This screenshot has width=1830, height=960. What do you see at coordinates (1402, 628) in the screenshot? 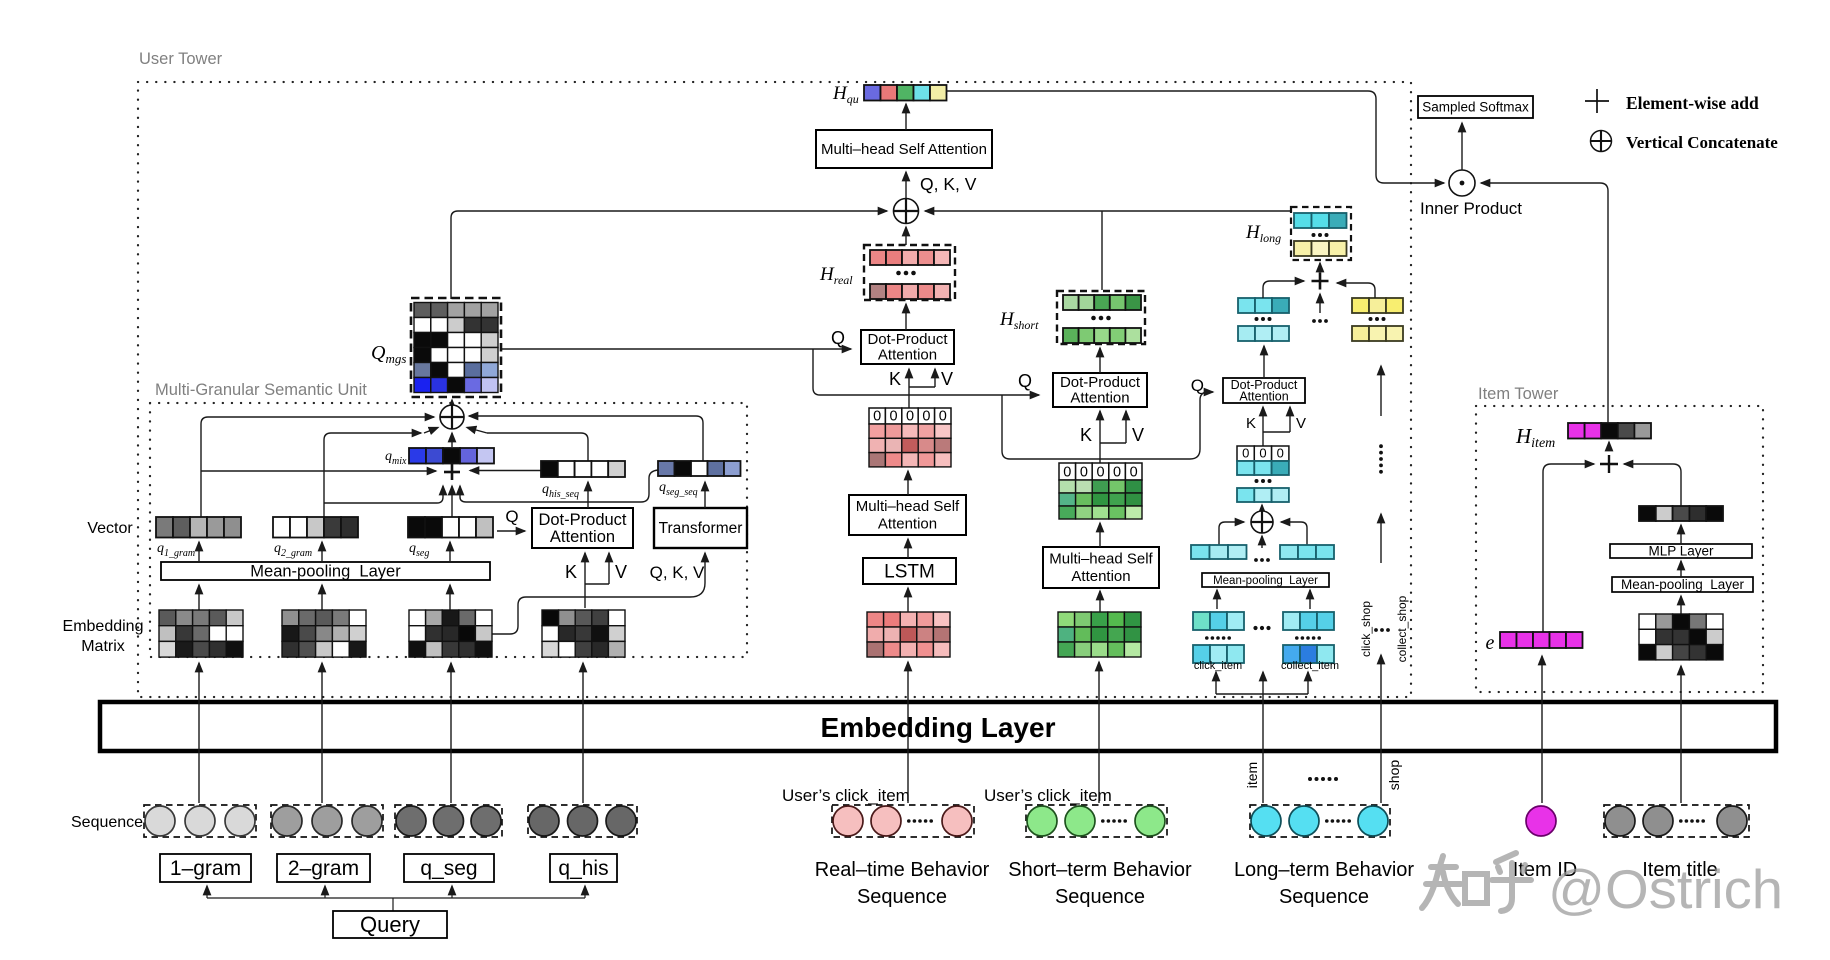
I see `svg-text: collect_shop` at bounding box center [1402, 628].